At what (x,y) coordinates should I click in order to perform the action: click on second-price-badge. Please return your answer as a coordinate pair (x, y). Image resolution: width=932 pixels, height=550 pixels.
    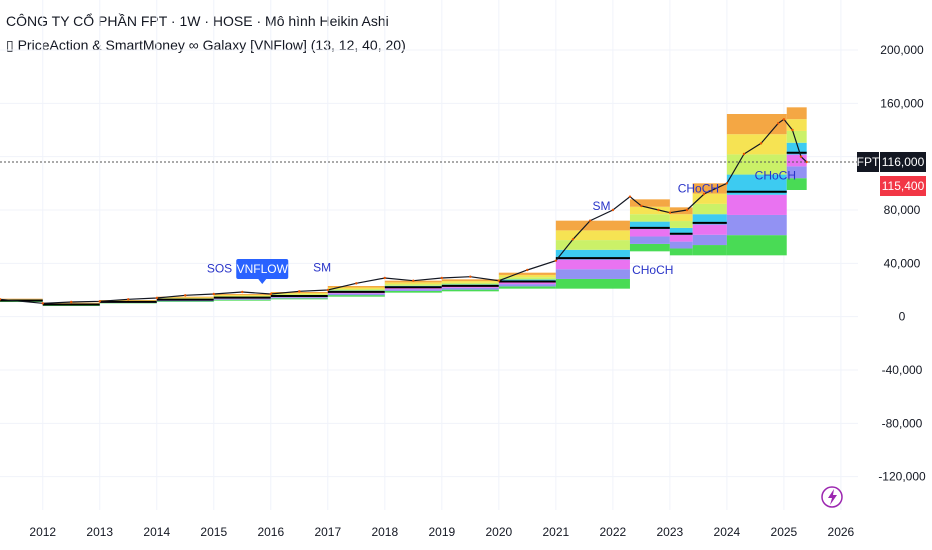
    Looking at the image, I should click on (903, 186).